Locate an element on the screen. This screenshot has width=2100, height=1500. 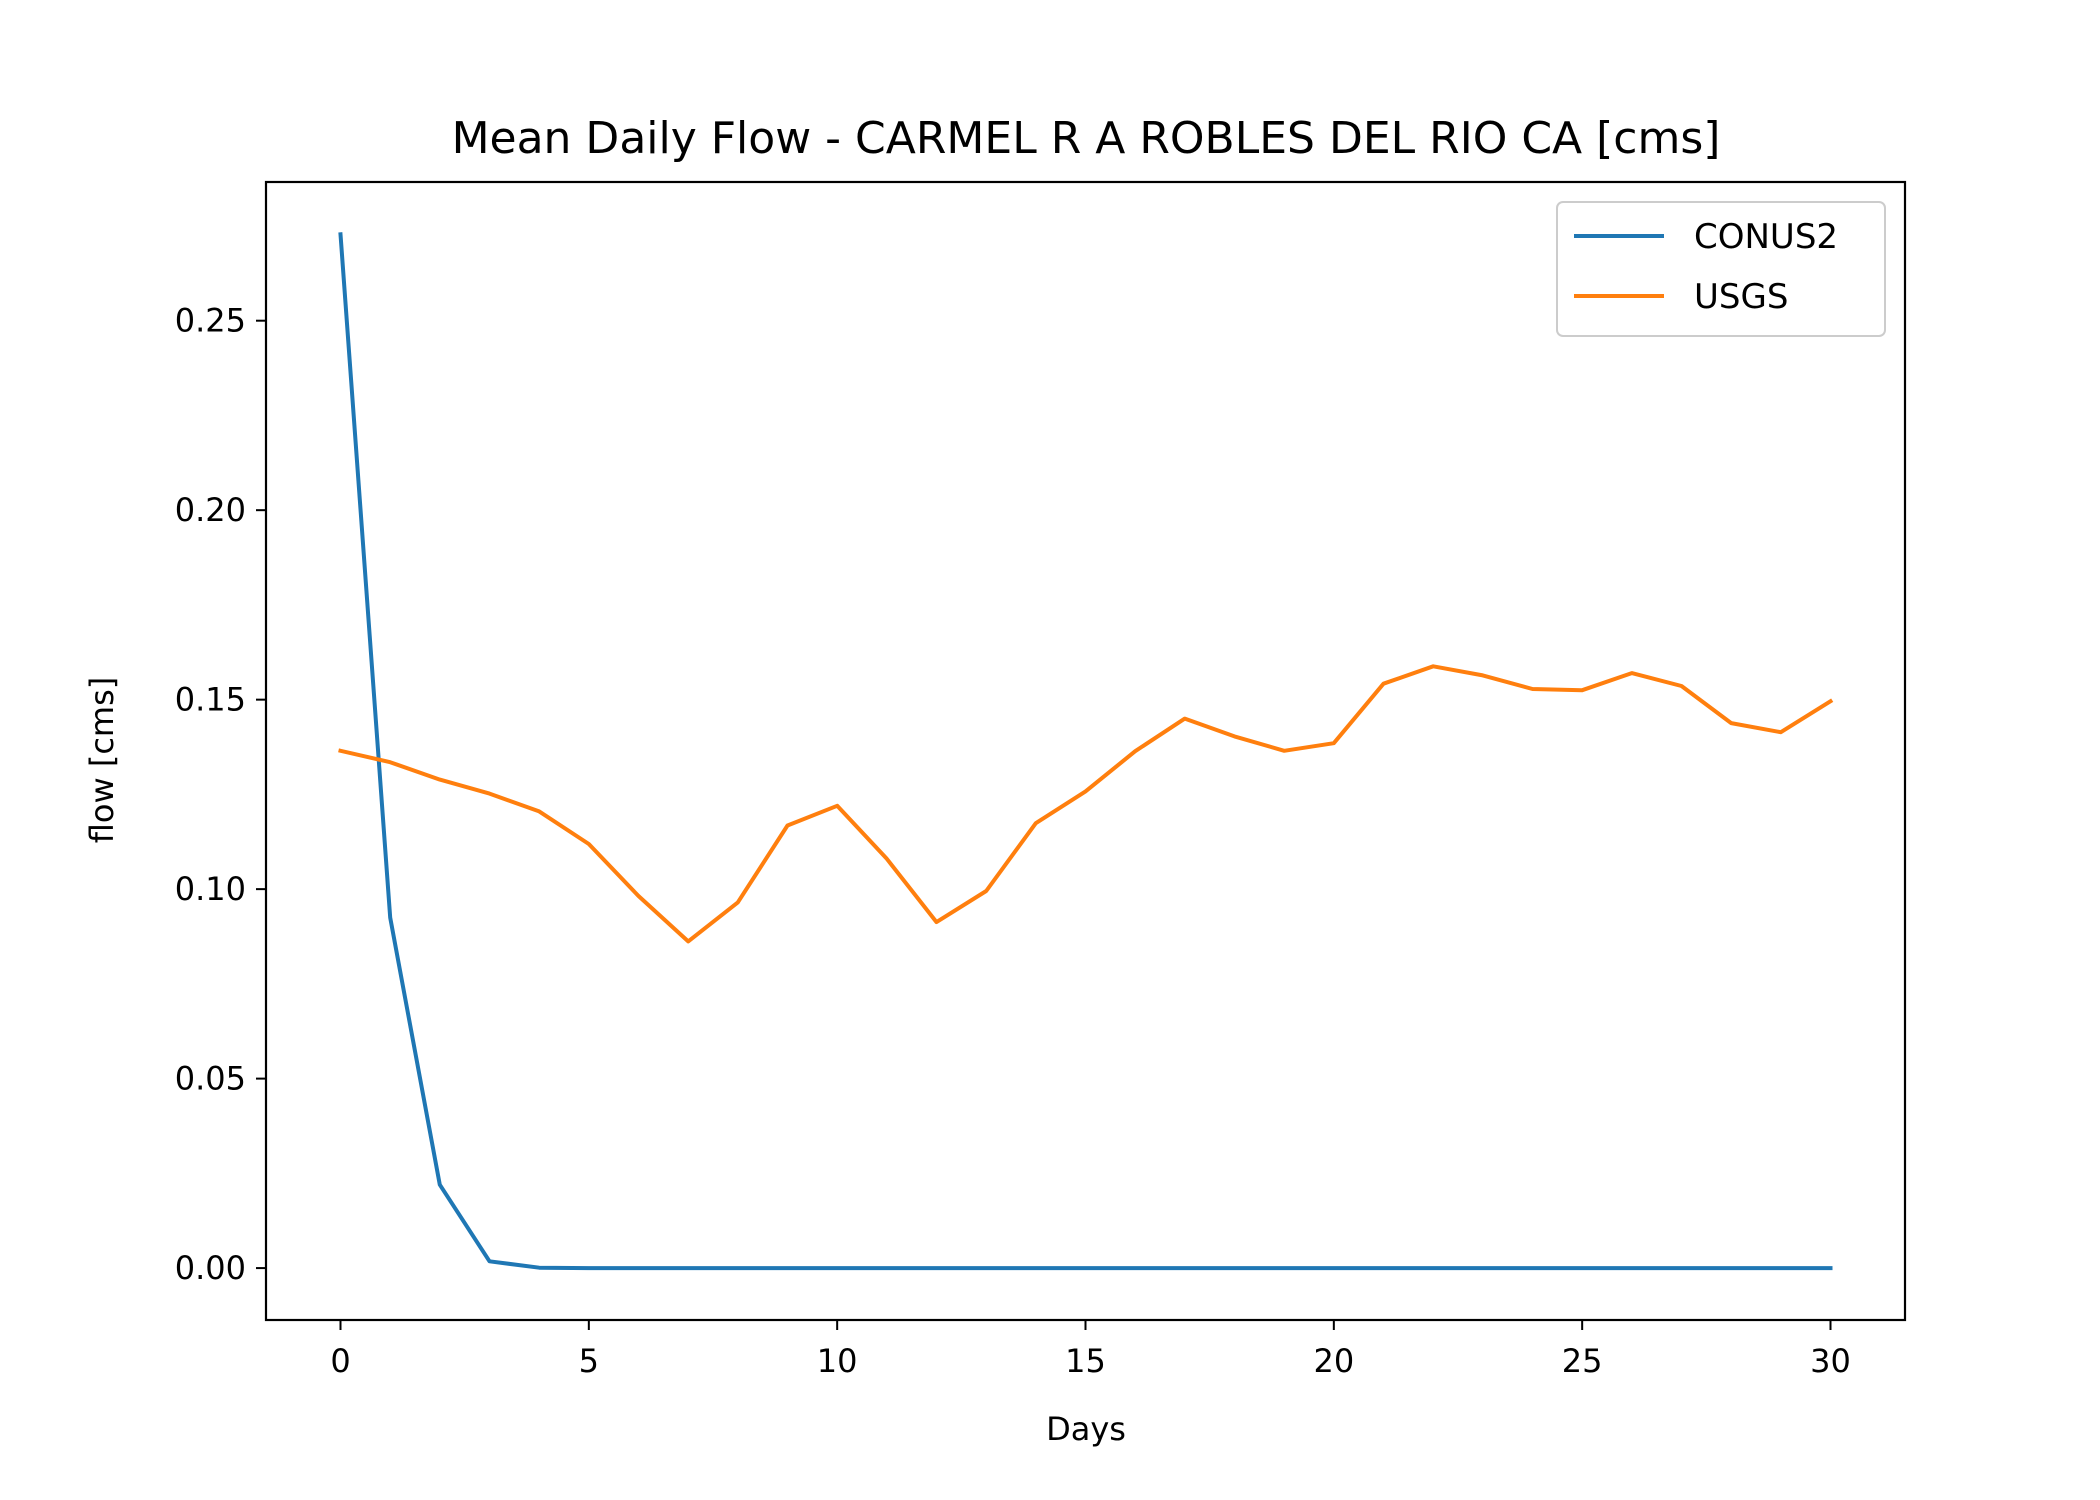
x-tick-label: 0 is located at coordinates (340, 1361).